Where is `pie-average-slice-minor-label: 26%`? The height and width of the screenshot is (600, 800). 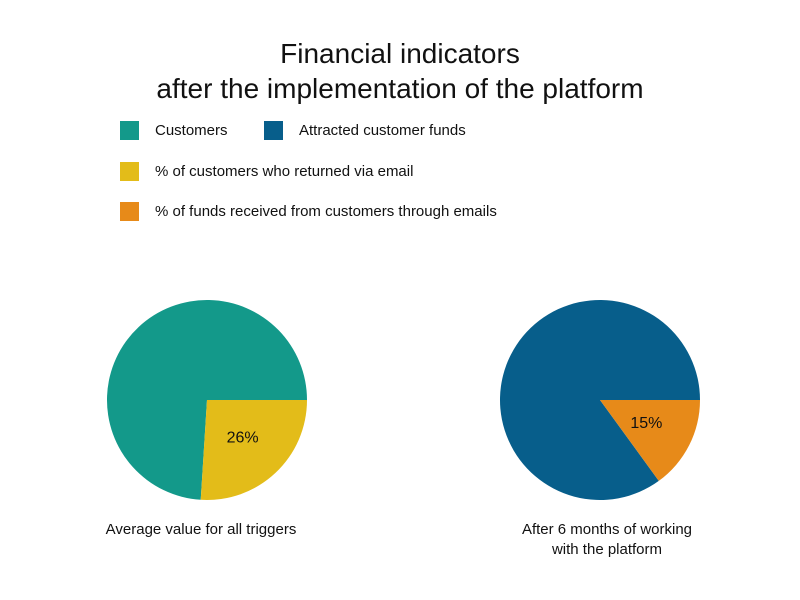
pie-average-slice-minor-label: 26% is located at coordinates (243, 437).